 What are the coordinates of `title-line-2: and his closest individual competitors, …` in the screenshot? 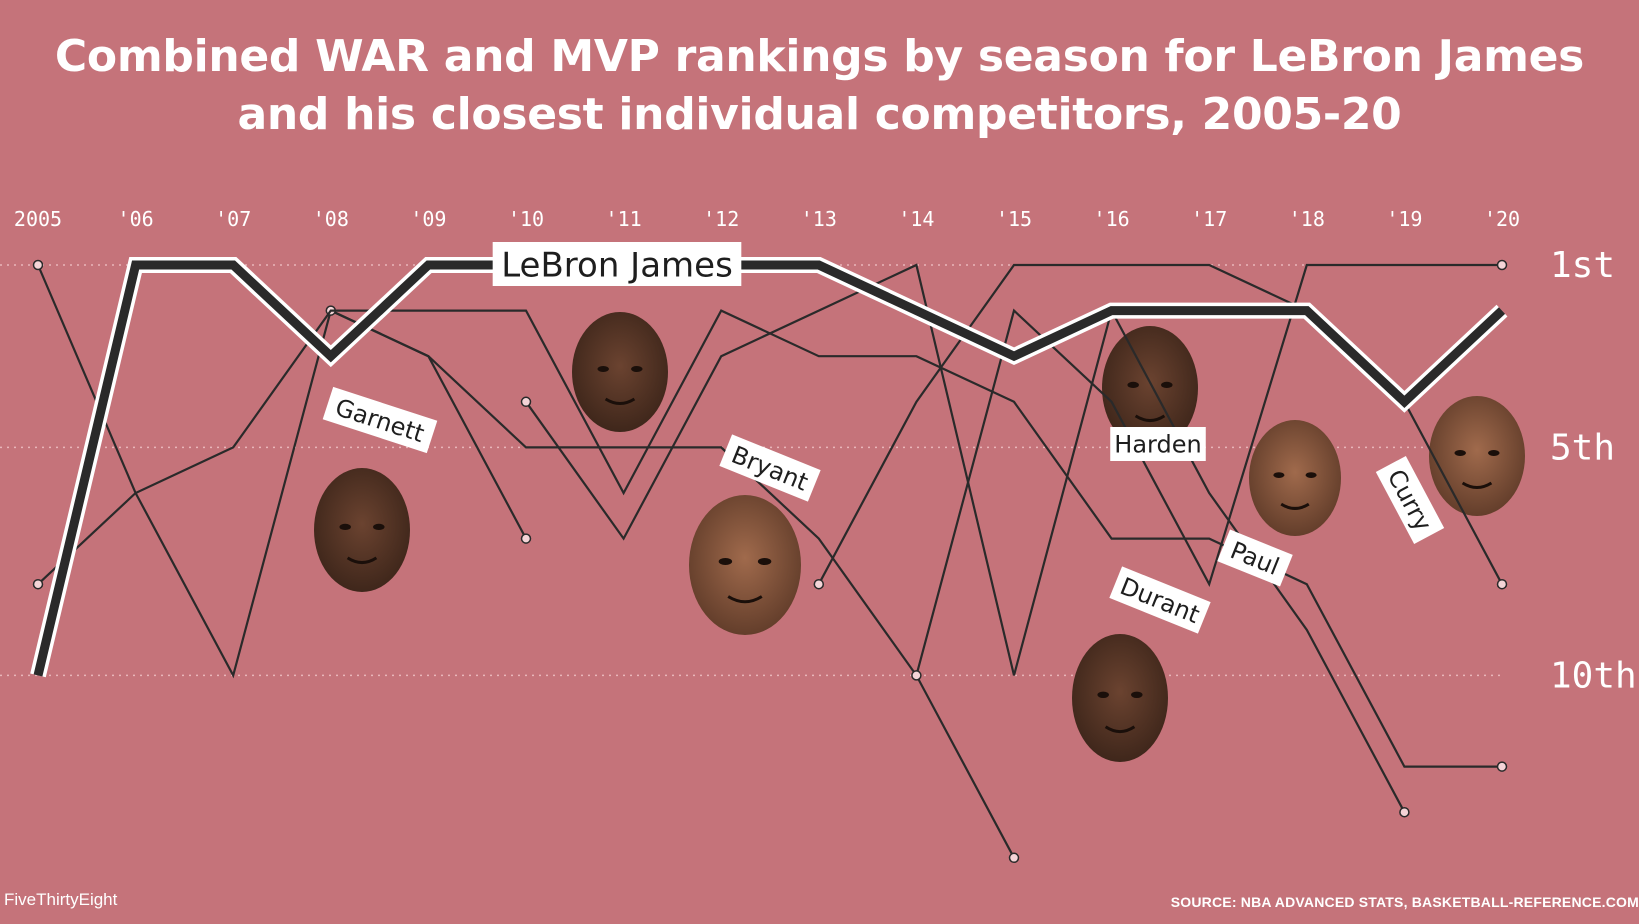 It's located at (819, 114).